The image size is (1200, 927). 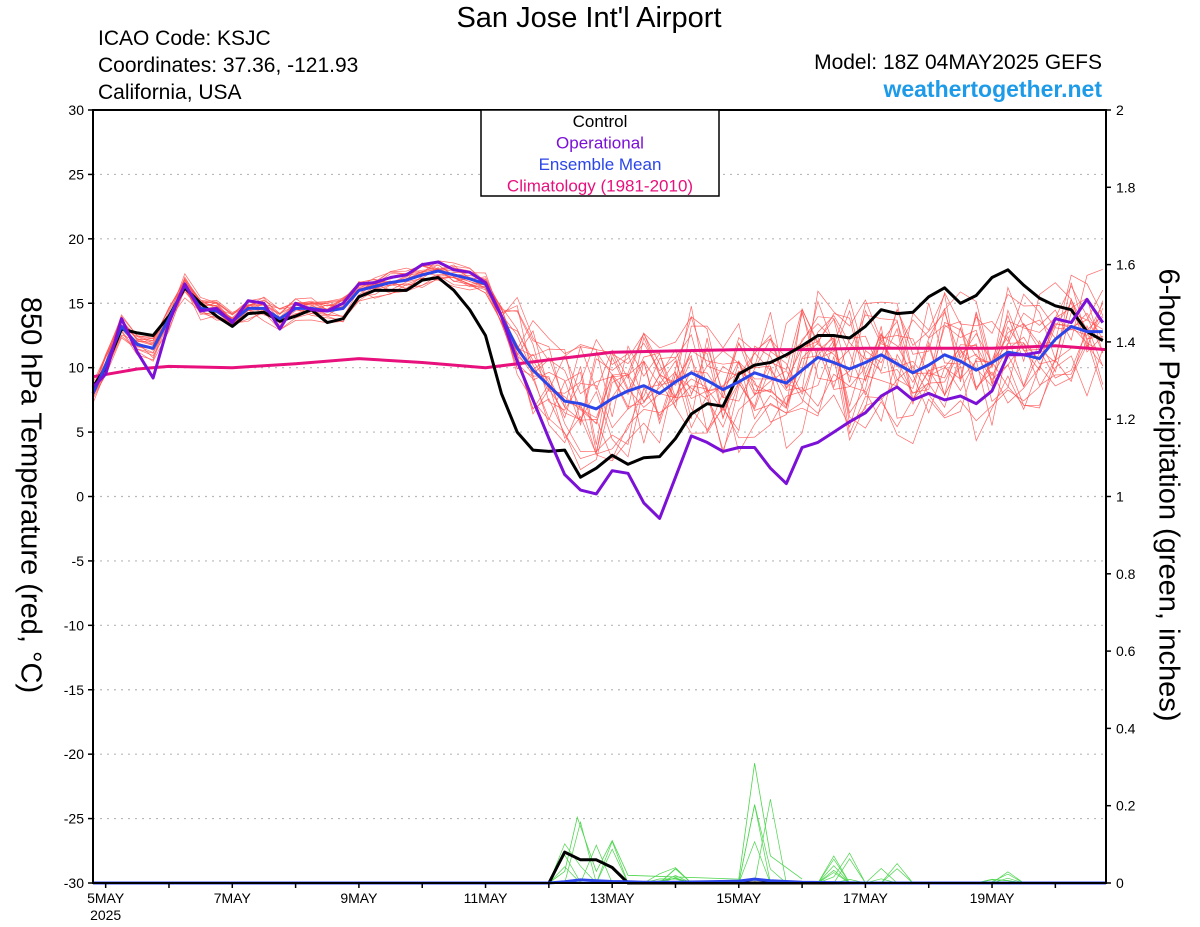 What do you see at coordinates (184, 38) in the screenshot?
I see `icao-code: ICAO Code: KSJC` at bounding box center [184, 38].